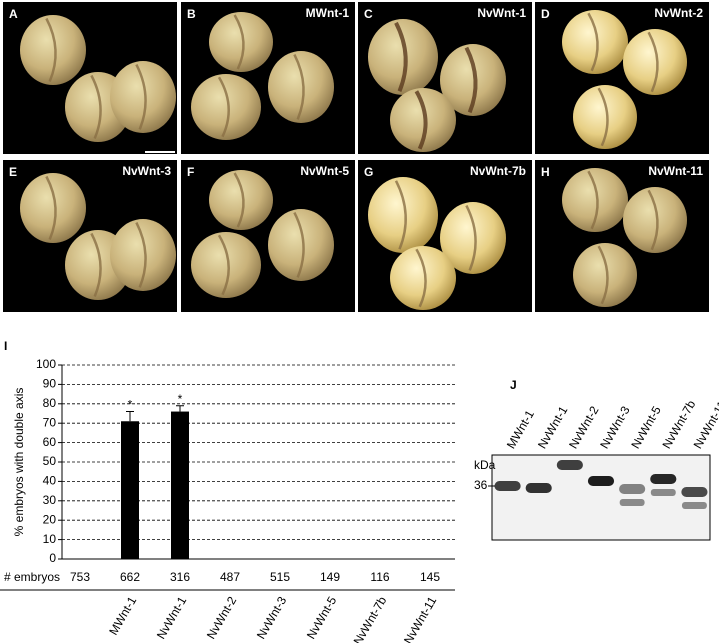 The image size is (719, 643). I want to click on x-tick-label: MWnt-1, so click(122, 616).